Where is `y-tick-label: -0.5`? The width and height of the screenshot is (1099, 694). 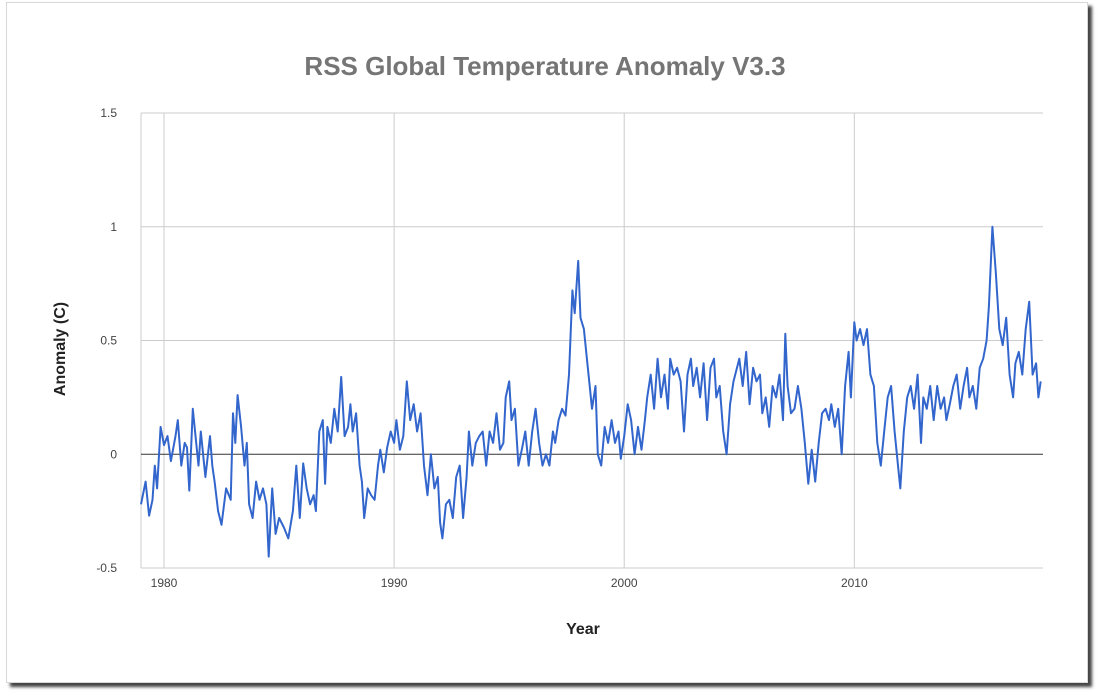
y-tick-label: -0.5 is located at coordinates (106, 568).